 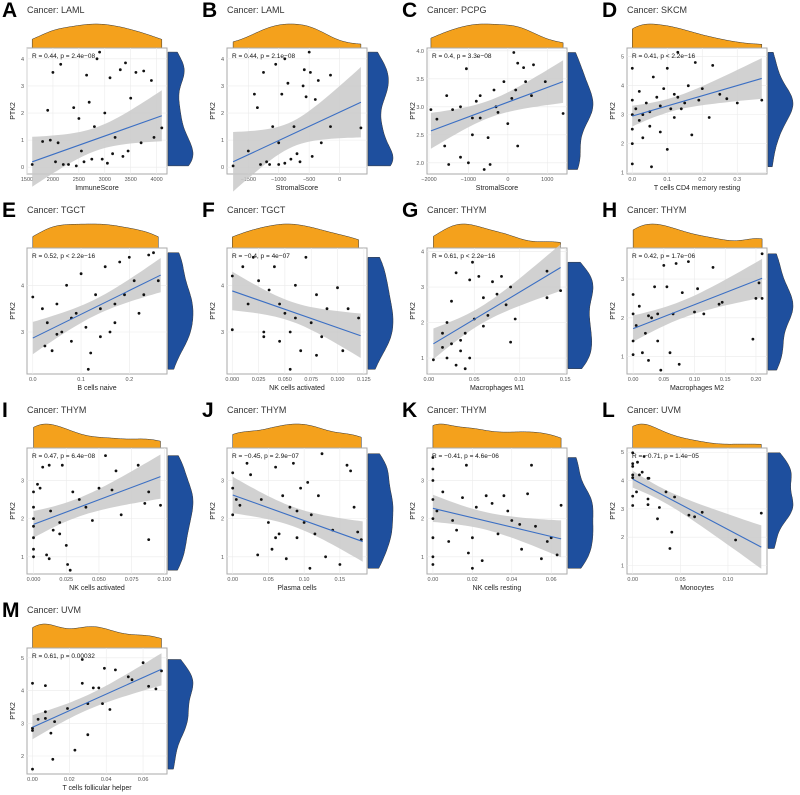 I want to click on panel-letter: F, so click(x=208, y=210).